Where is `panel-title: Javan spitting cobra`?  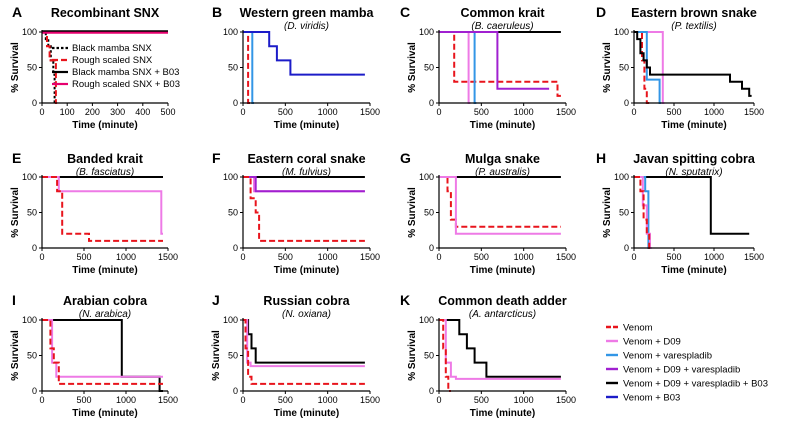 panel-title: Javan spitting cobra is located at coordinates (694, 159).